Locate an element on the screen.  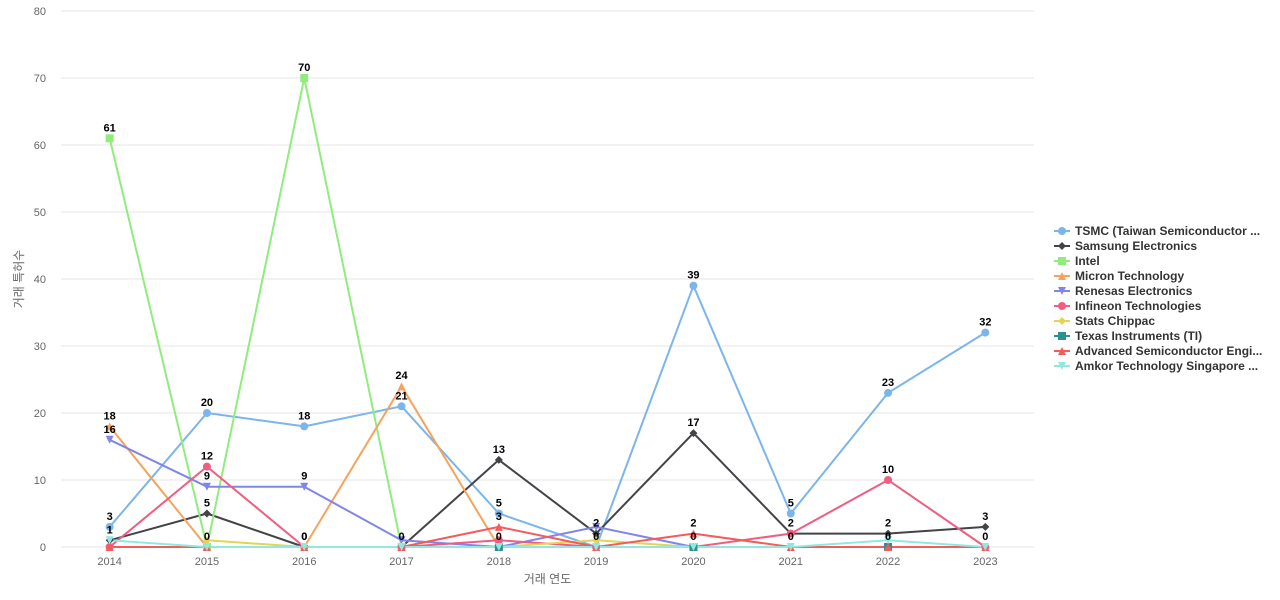
series-2-data-label: 13 is located at coordinates (499, 450).